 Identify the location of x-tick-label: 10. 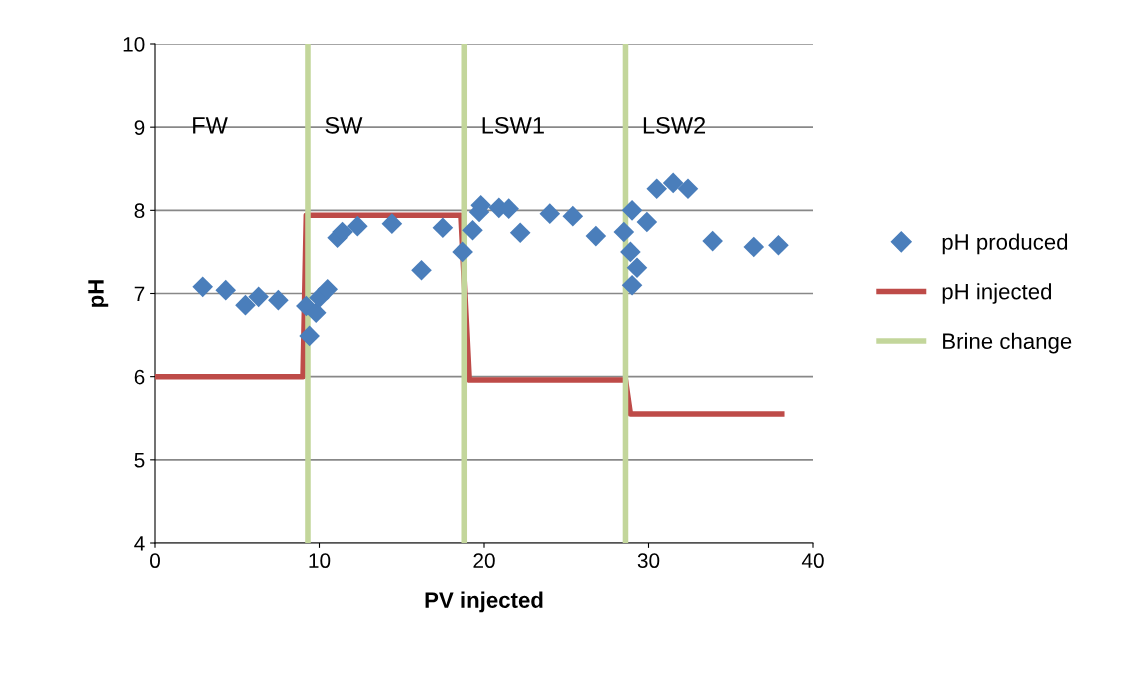
(320, 561).